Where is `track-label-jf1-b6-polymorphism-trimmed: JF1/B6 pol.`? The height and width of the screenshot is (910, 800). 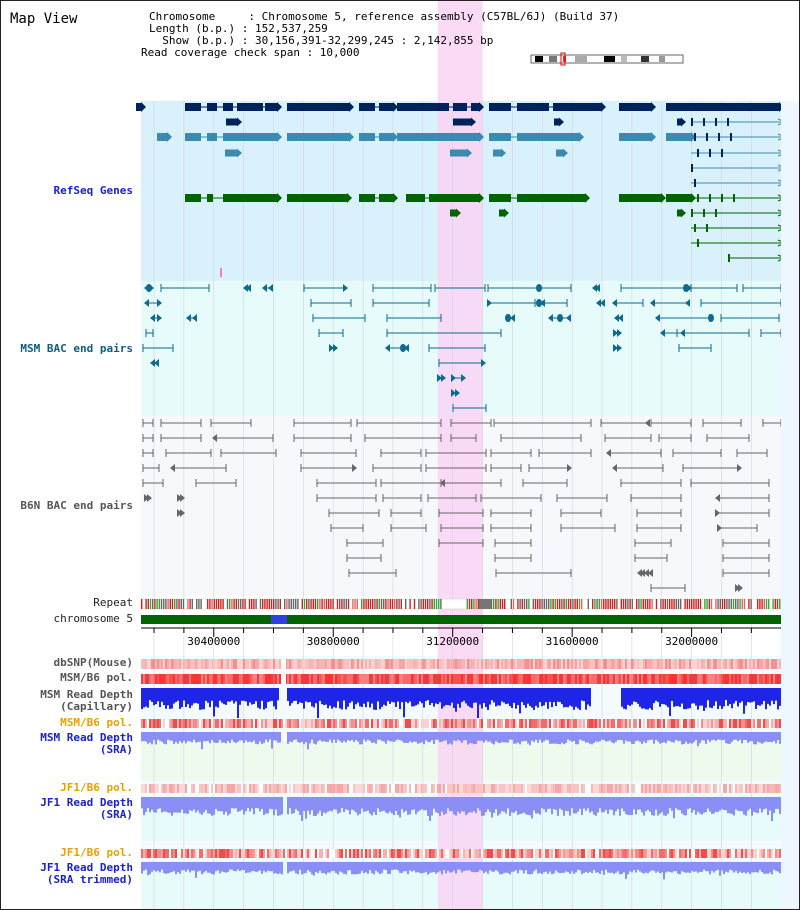
track-label-jf1-b6-polymorphism-trimmed: JF1/B6 pol. is located at coordinates (96, 852).